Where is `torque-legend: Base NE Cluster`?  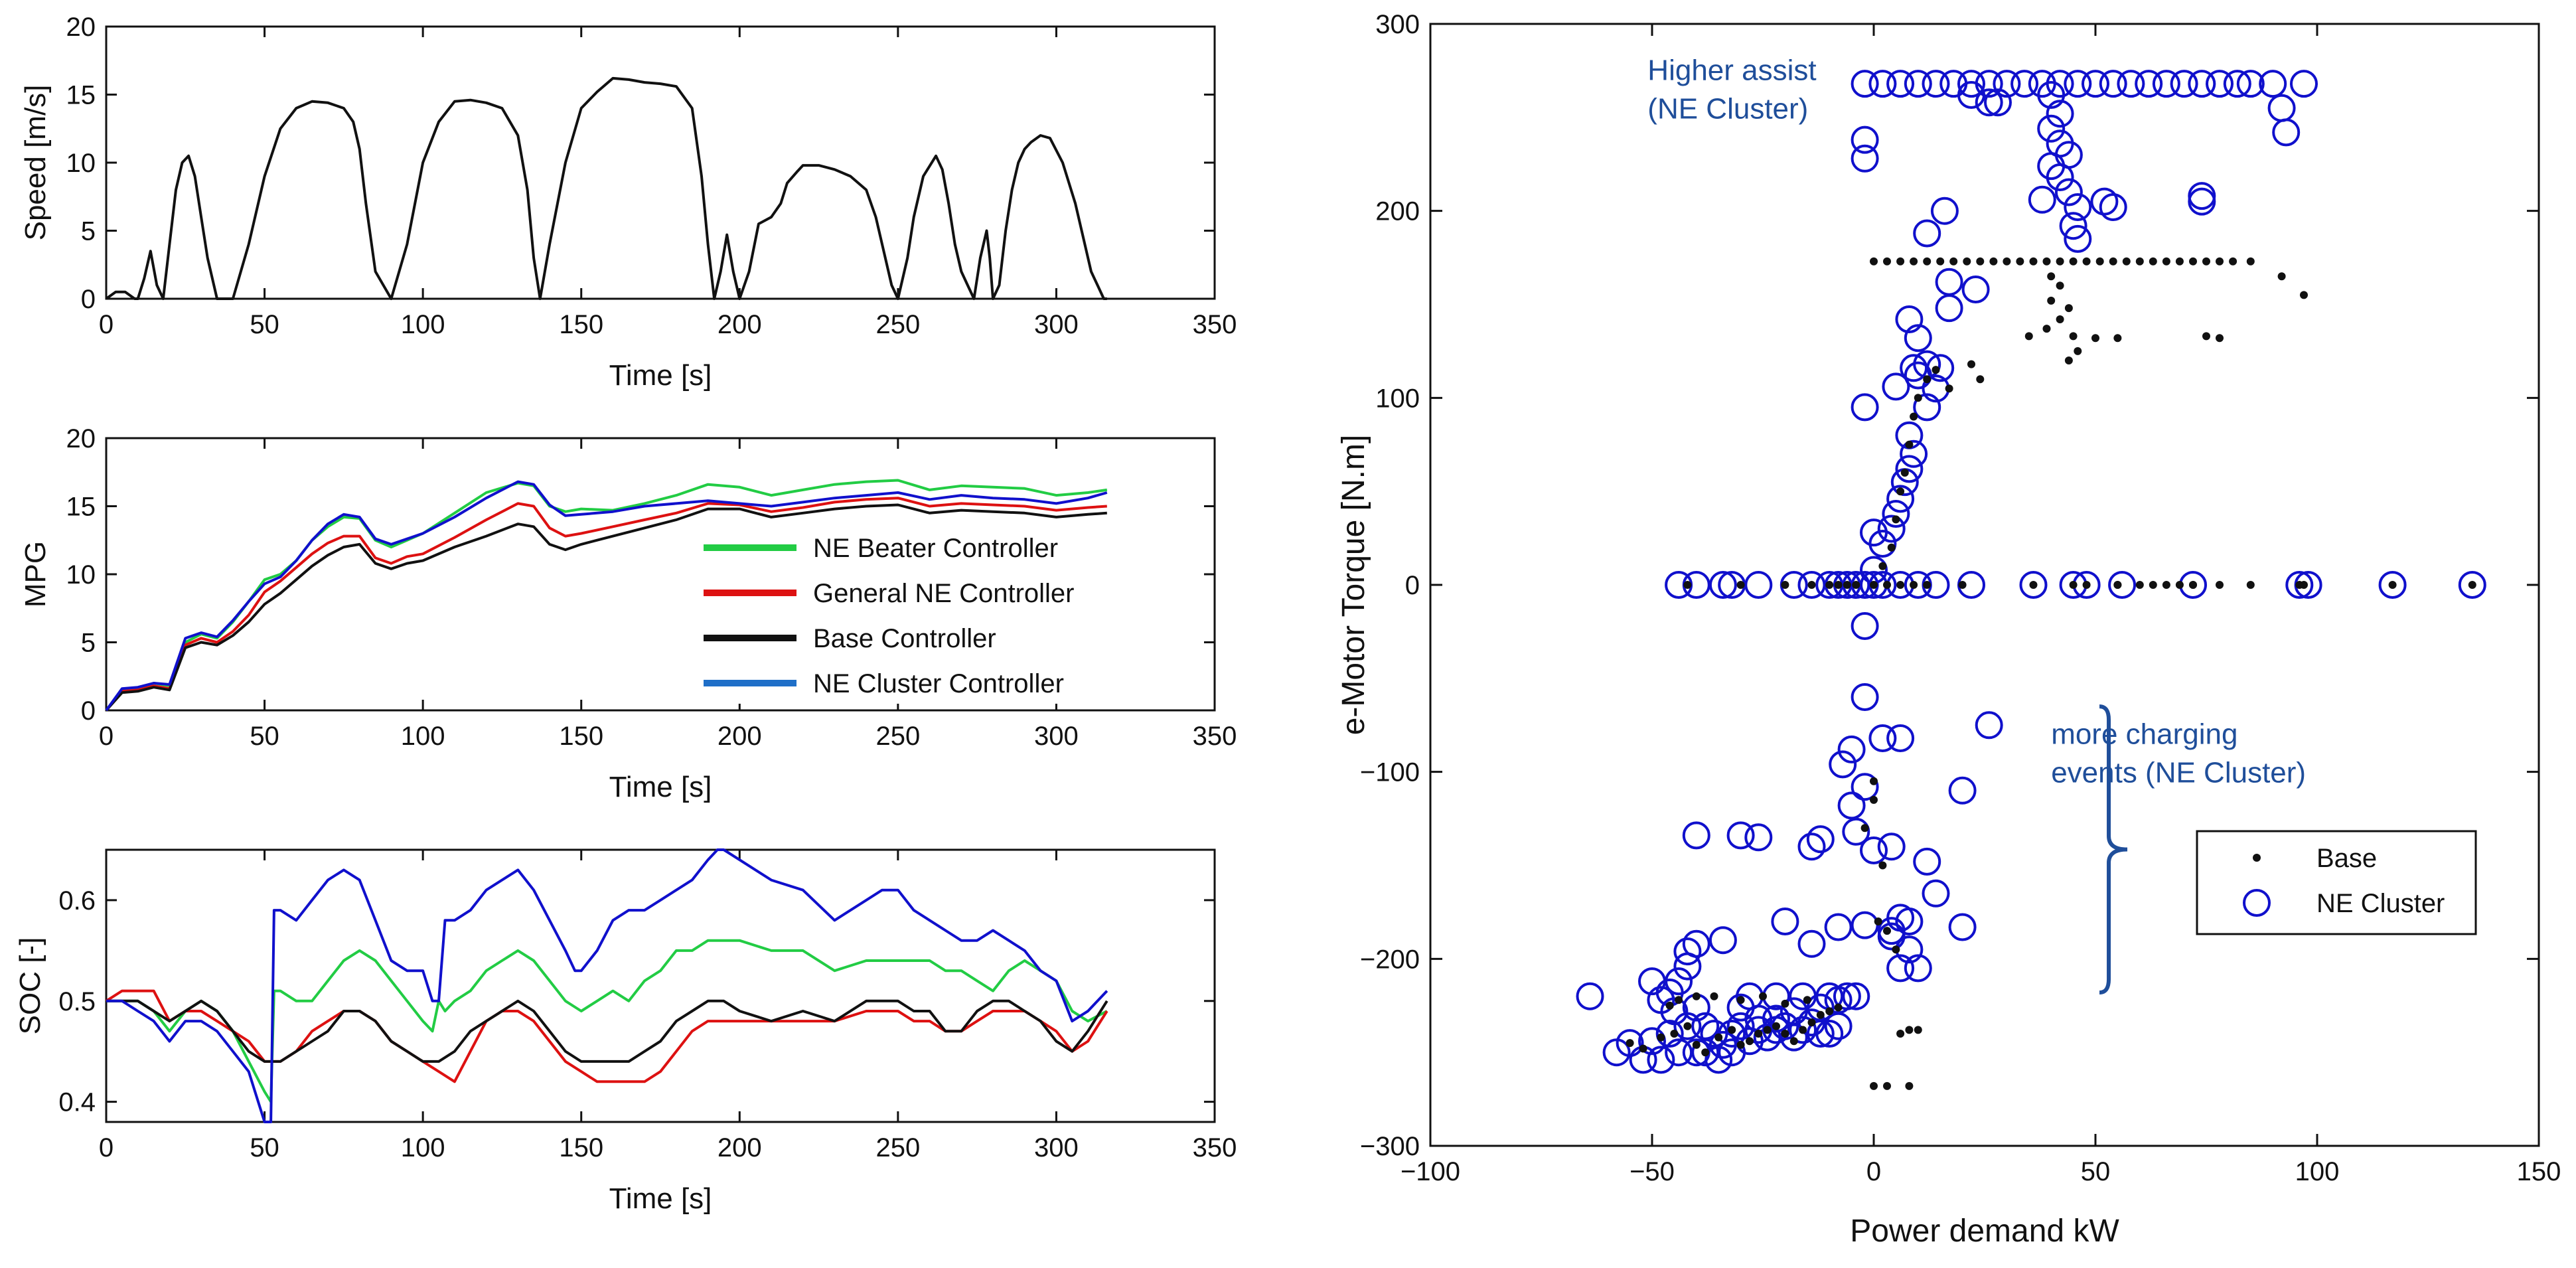 torque-legend: Base NE Cluster is located at coordinates (2336, 883).